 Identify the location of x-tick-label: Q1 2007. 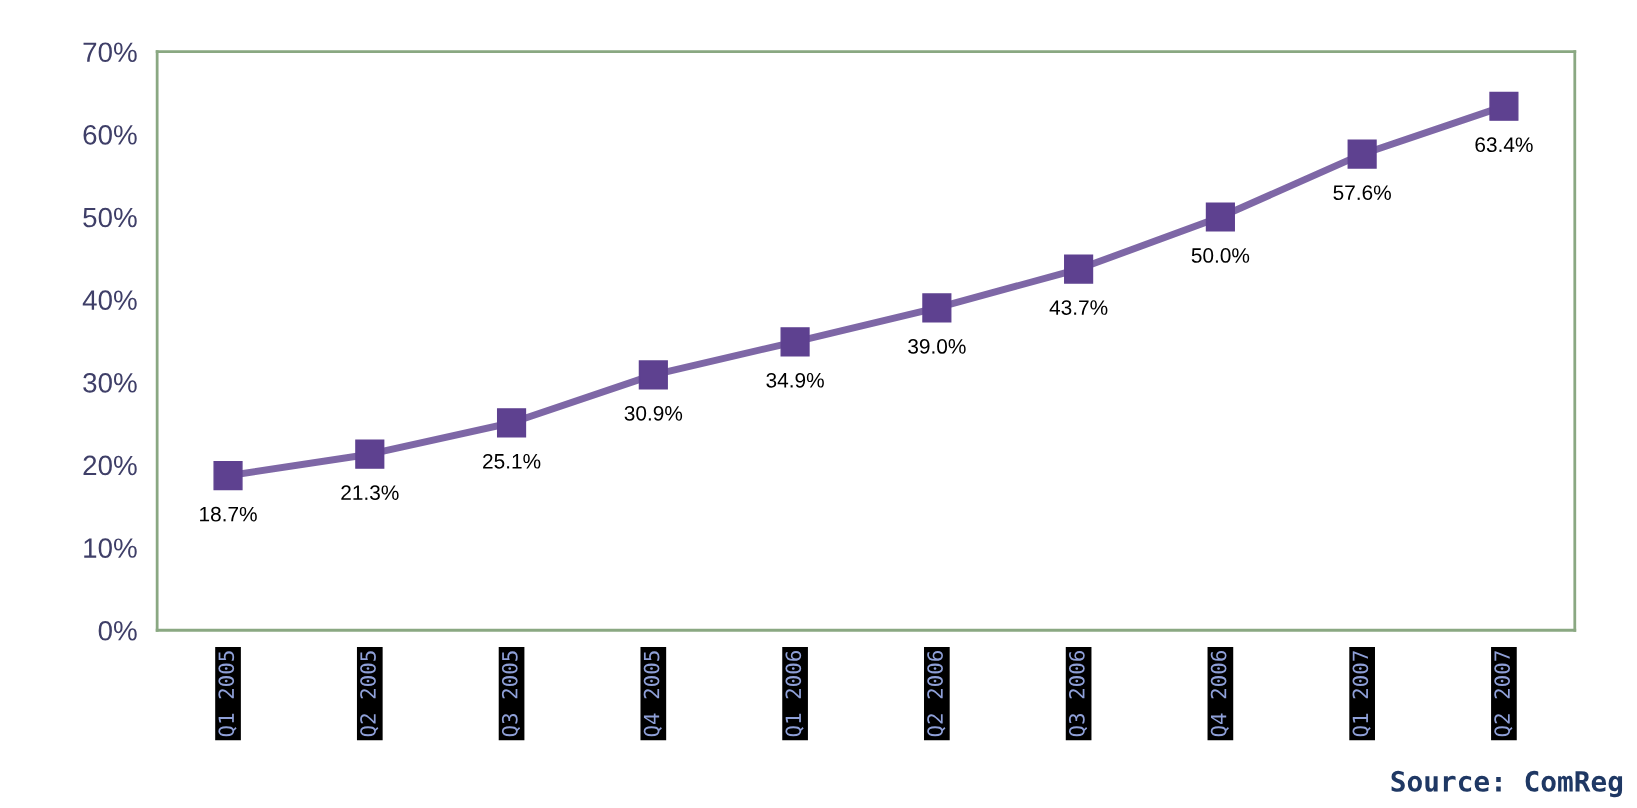
(1361, 694).